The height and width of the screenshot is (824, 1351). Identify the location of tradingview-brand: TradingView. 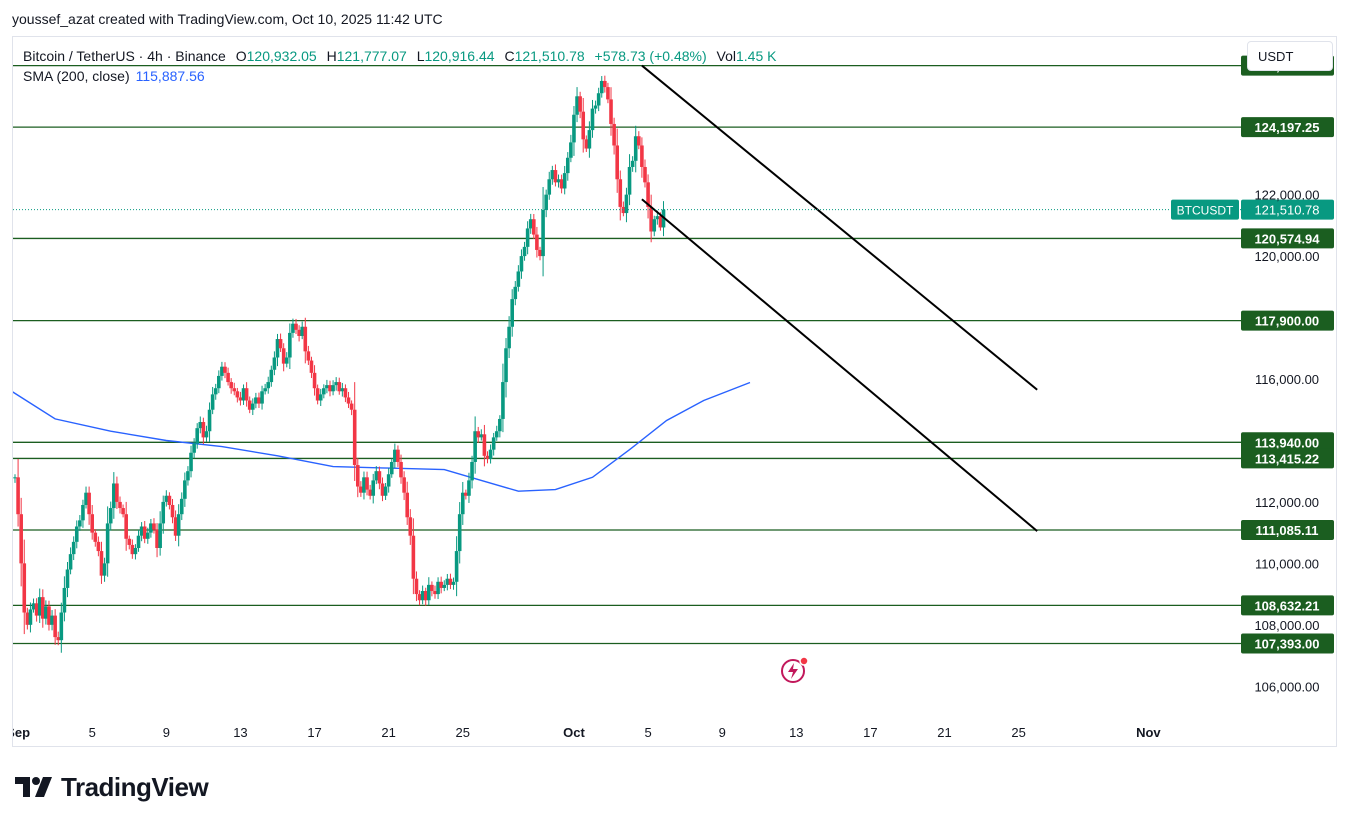
(112, 787).